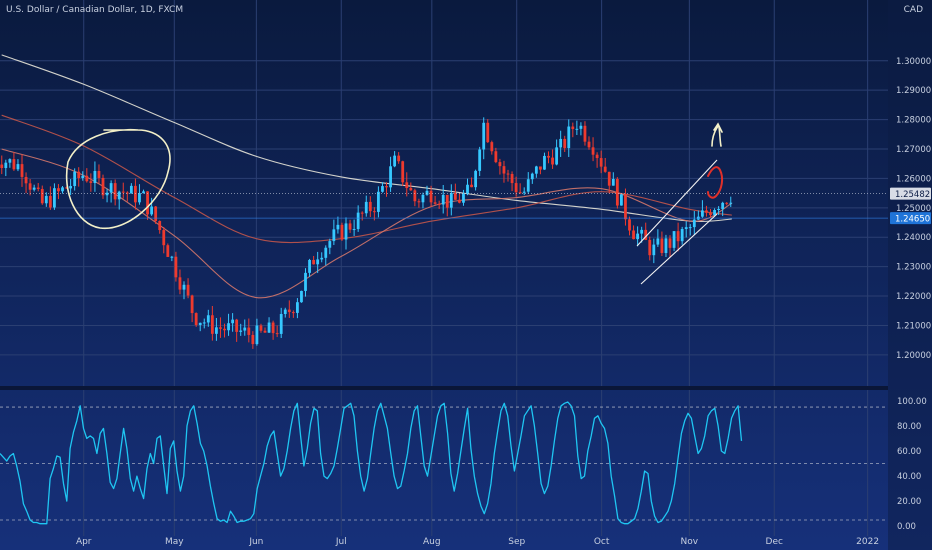  Describe the element at coordinates (909, 477) in the screenshot. I see `oscillator-tick-label: 40.00` at that location.